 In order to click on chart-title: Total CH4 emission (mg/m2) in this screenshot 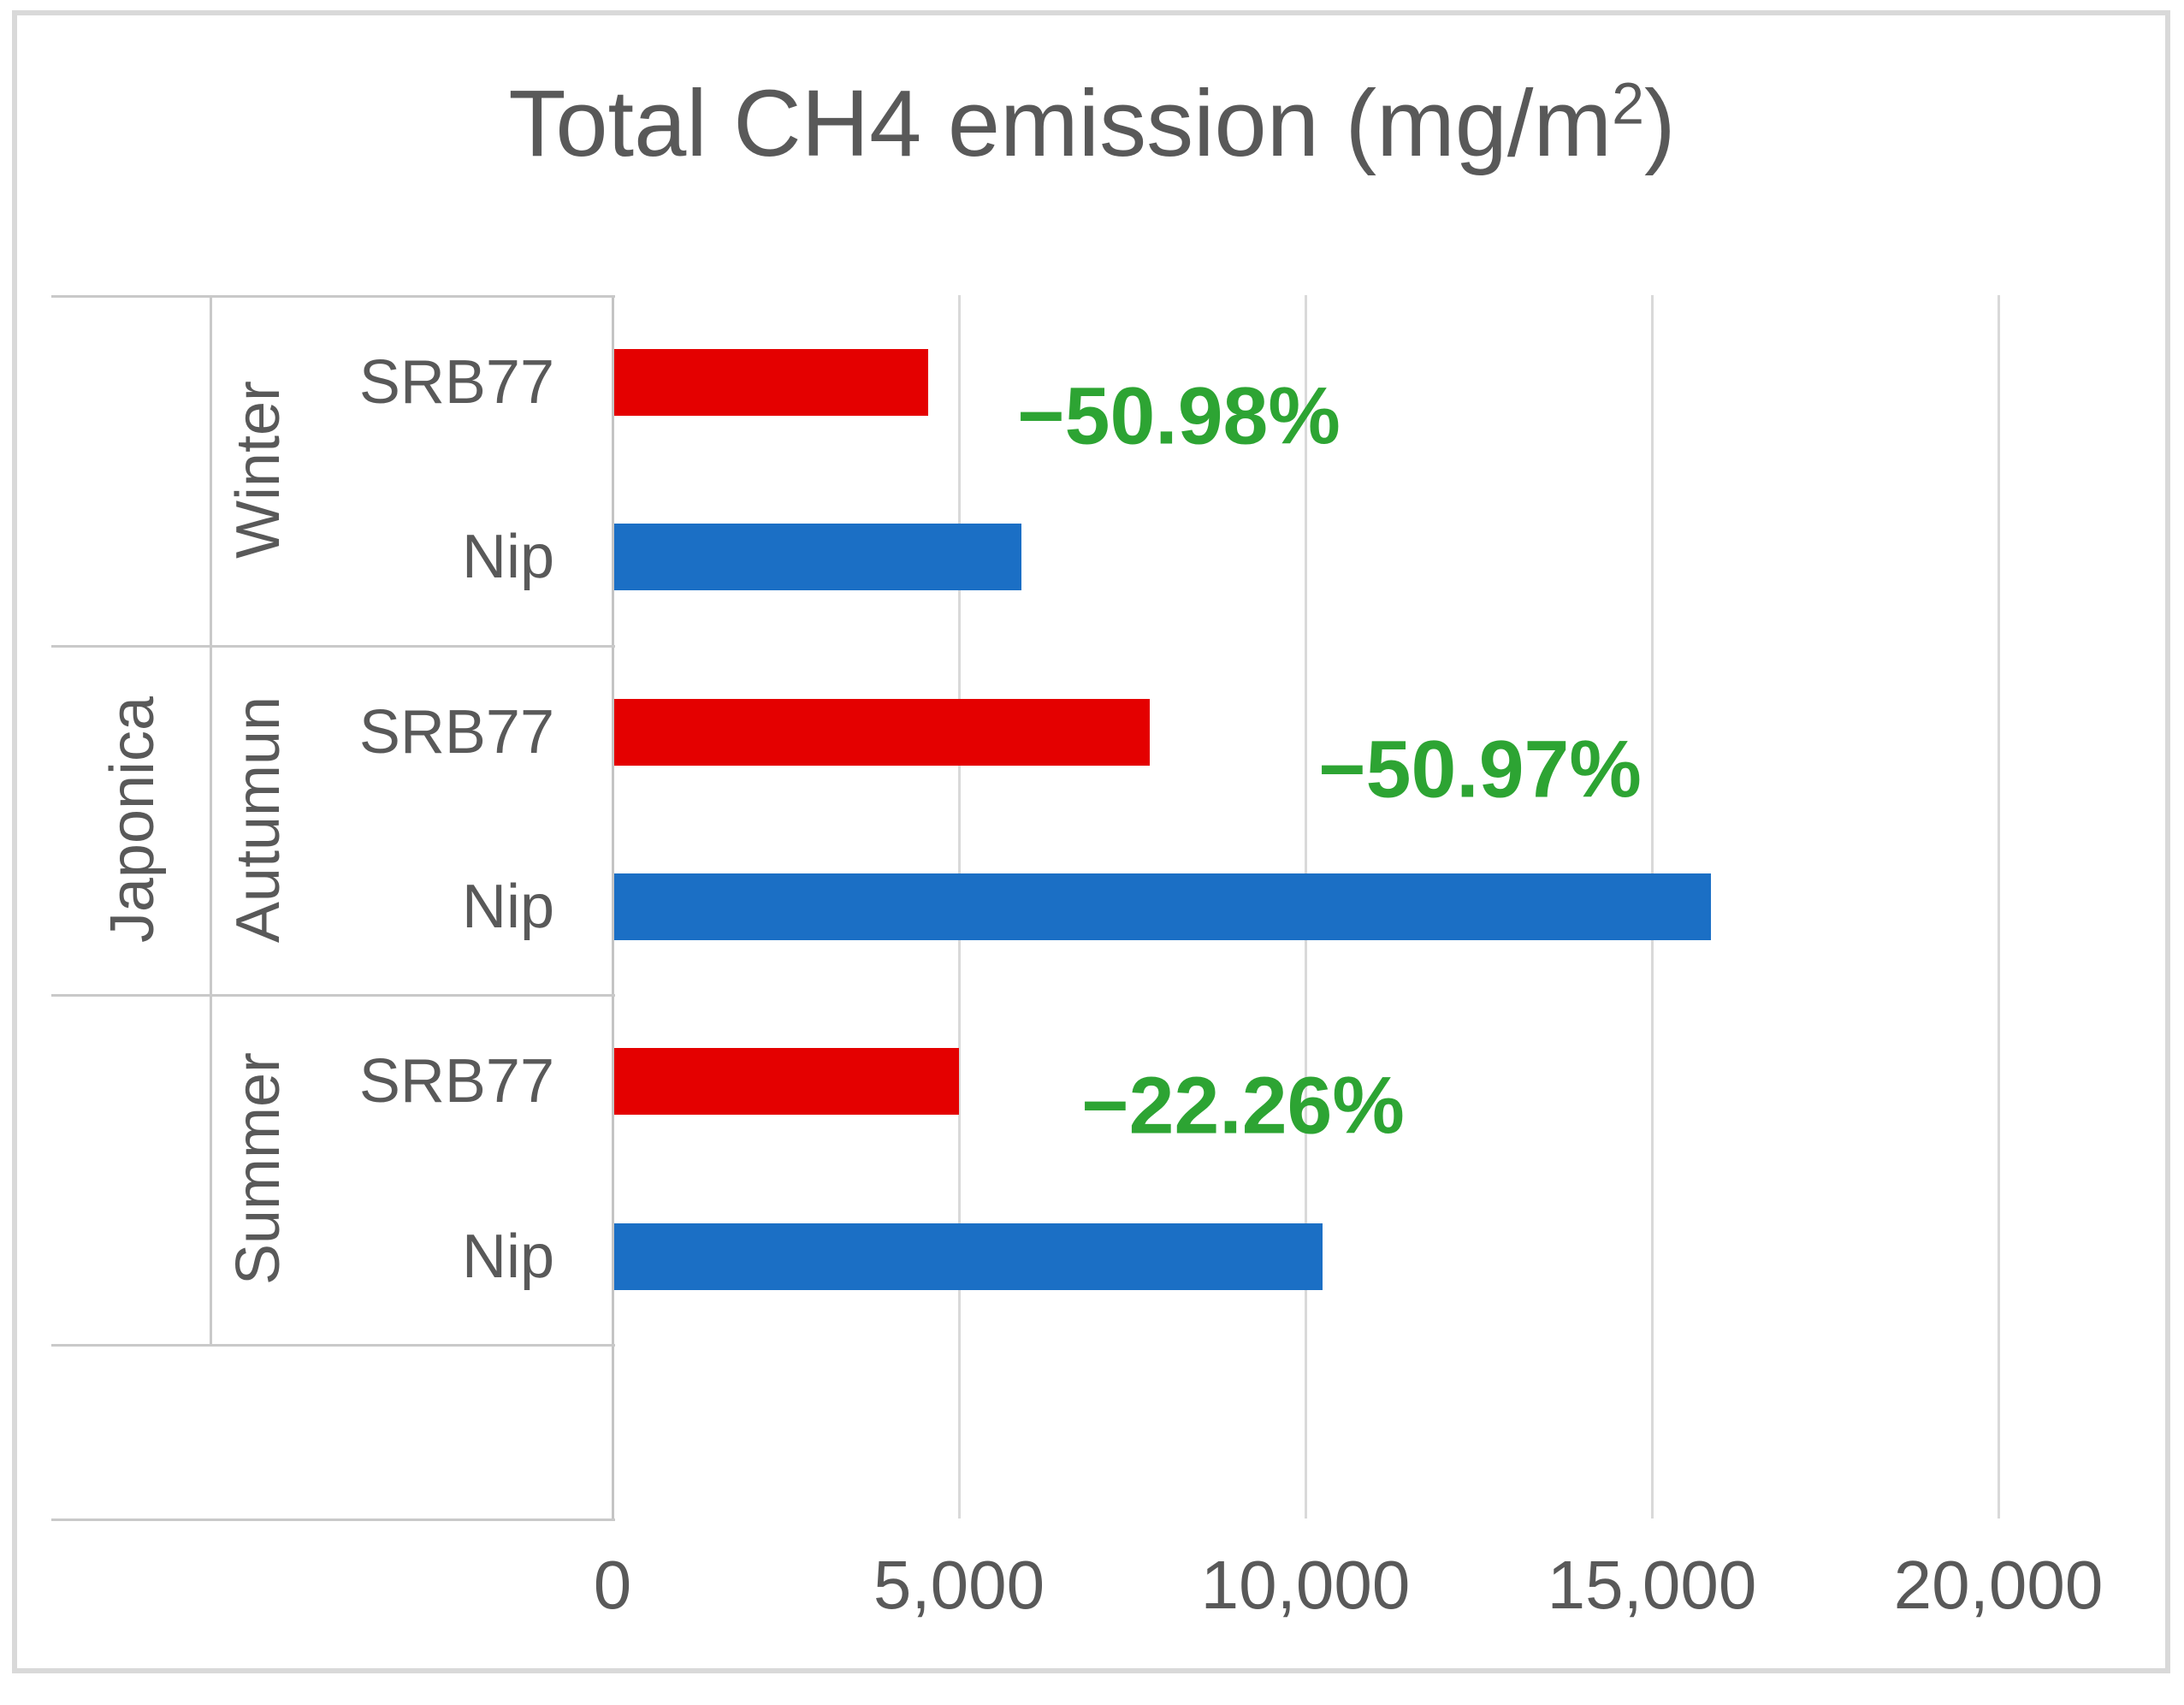, I will do `click(1092, 124)`.